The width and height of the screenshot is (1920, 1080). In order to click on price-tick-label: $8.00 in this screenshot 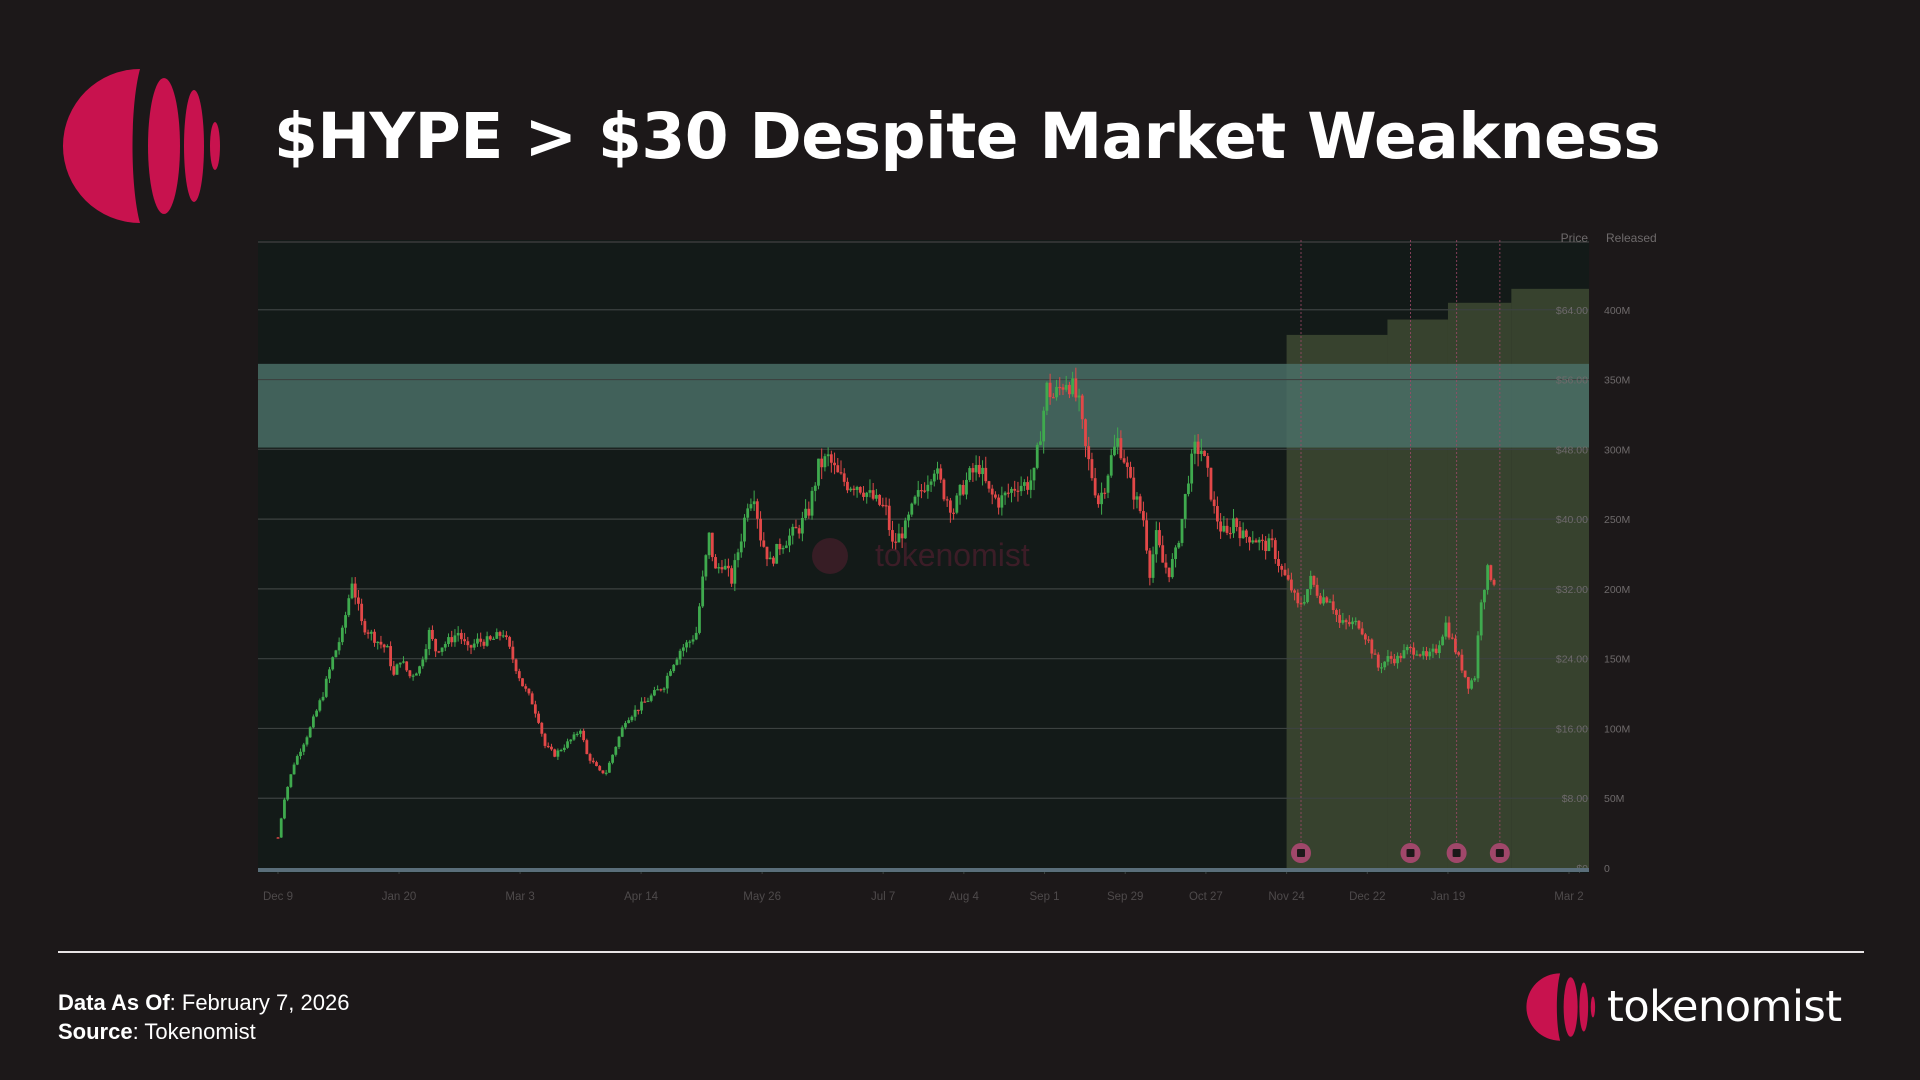, I will do `click(1575, 799)`.